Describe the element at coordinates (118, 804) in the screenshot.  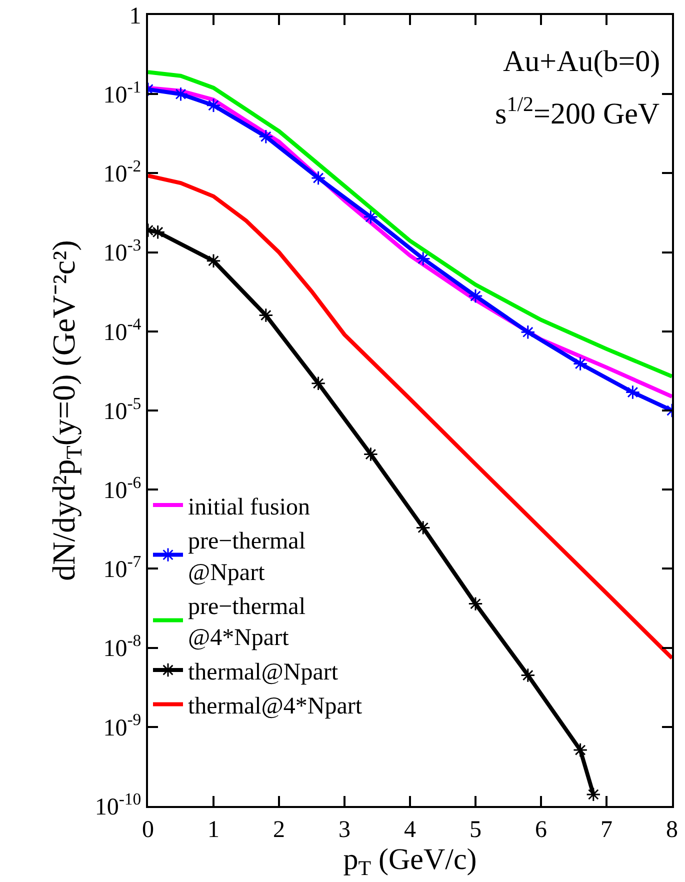
I see `y-tick-label: 10$^{-10}$` at that location.